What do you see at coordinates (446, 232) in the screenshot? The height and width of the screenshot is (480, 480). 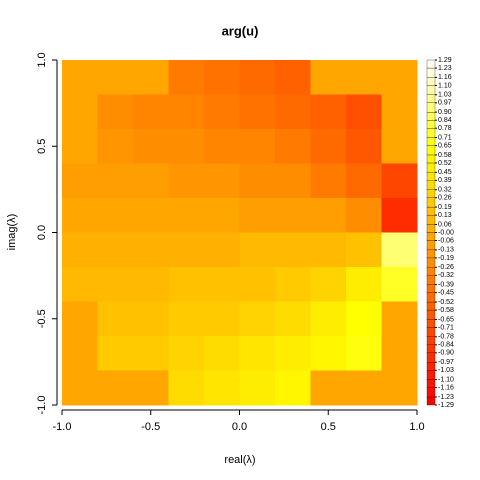 I see `colorbar-tick-label: -0.00` at bounding box center [446, 232].